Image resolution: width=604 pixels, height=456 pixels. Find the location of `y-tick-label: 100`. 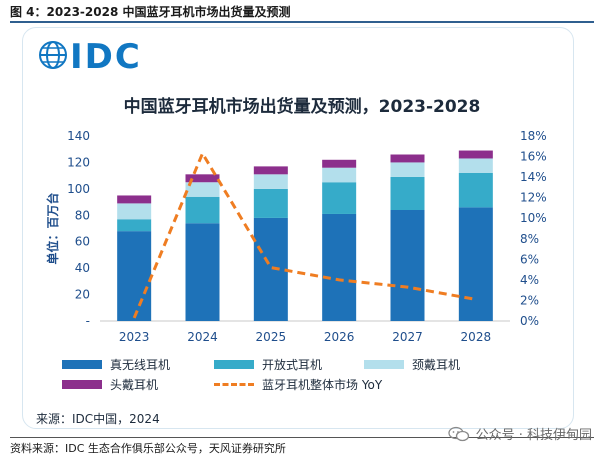

y-tick-label: 100 is located at coordinates (78, 189).